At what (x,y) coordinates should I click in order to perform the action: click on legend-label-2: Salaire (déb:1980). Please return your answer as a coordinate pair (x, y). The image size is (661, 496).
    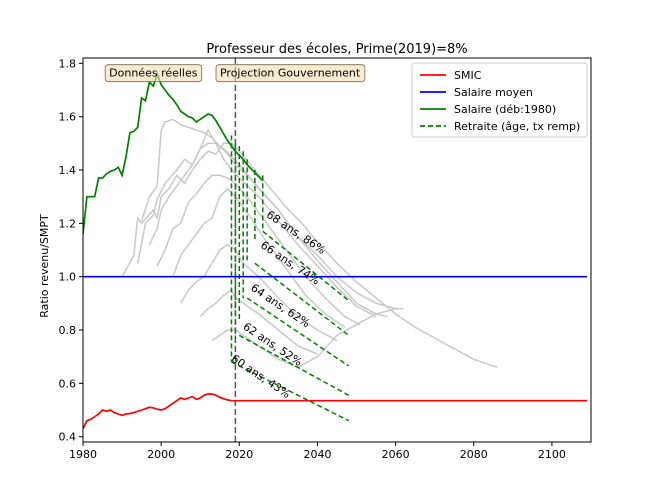
    Looking at the image, I should click on (505, 109).